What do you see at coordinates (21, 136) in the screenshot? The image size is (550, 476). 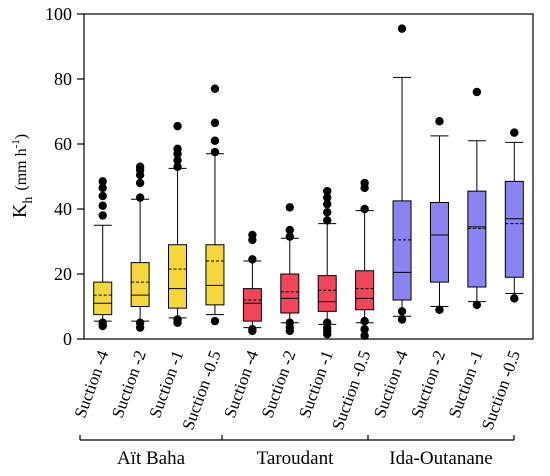 I see `y-axis-label-close: )` at bounding box center [21, 136].